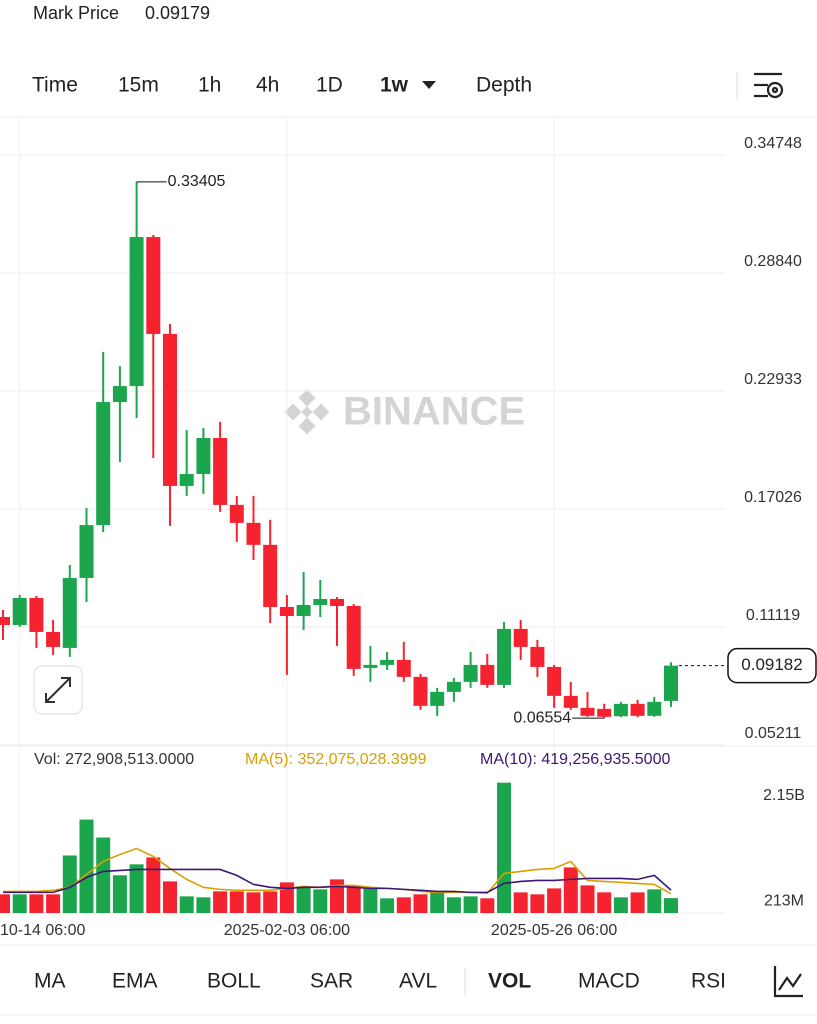 This screenshot has width=817, height=1024. What do you see at coordinates (114, 759) in the screenshot?
I see `indicator-readout: Vol: 272,908,513.0000` at bounding box center [114, 759].